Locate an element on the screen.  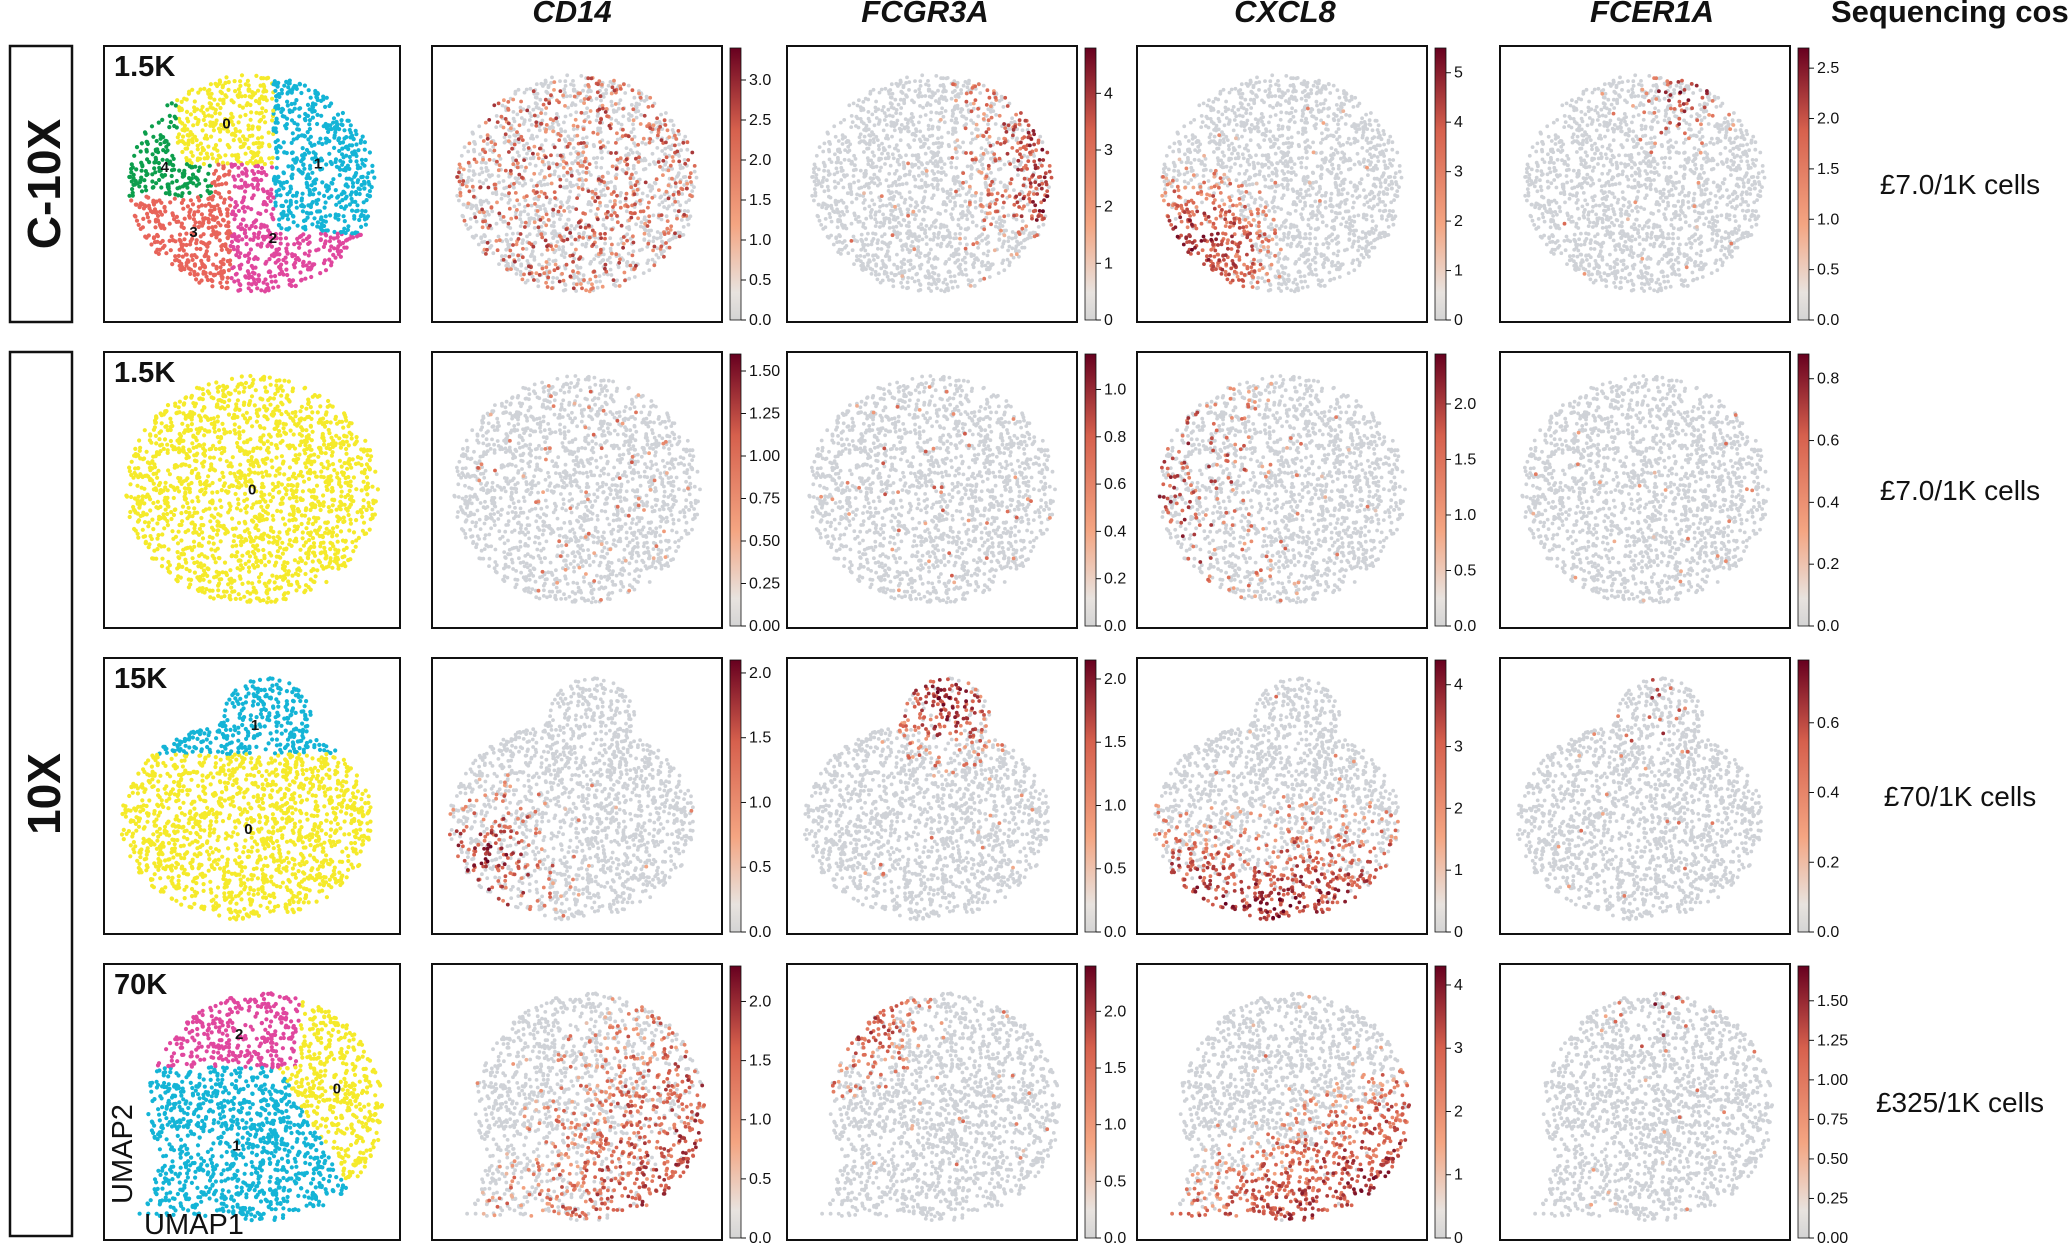
expression-panel-fcgr3a: 01234 is located at coordinates (950, 187).